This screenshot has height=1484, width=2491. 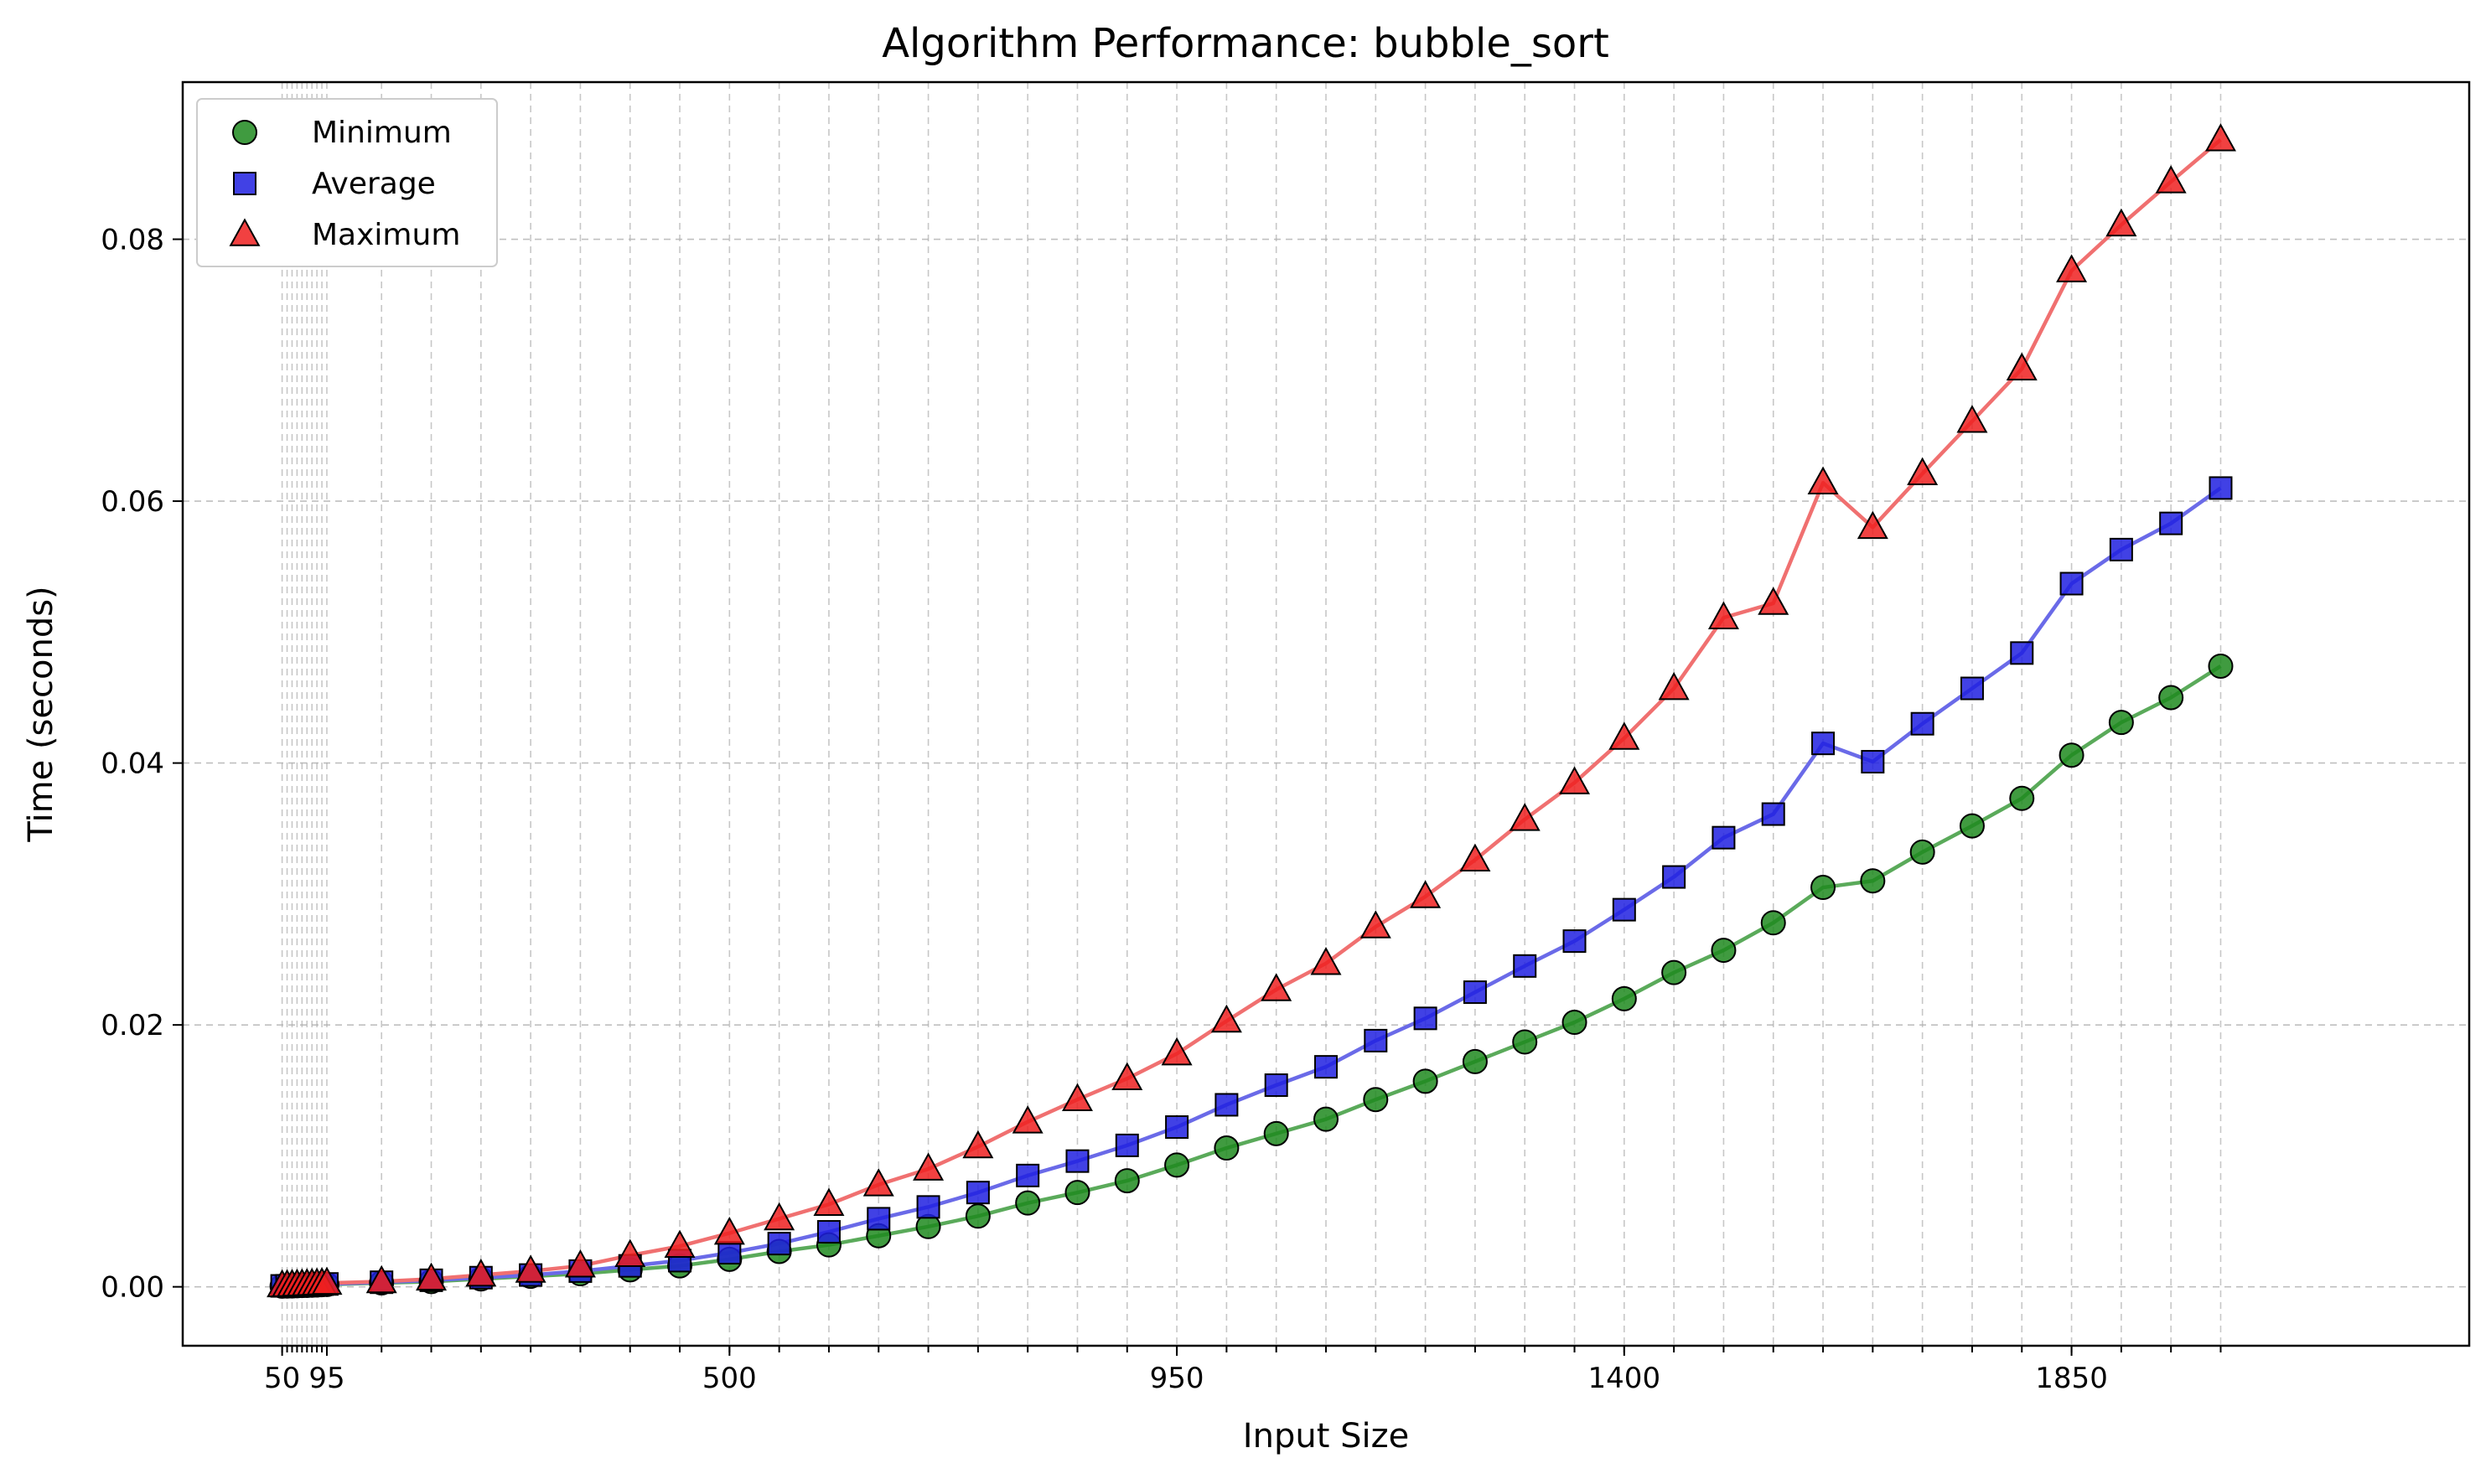 I want to click on y-tick-label: 0.08, so click(x=132, y=241).